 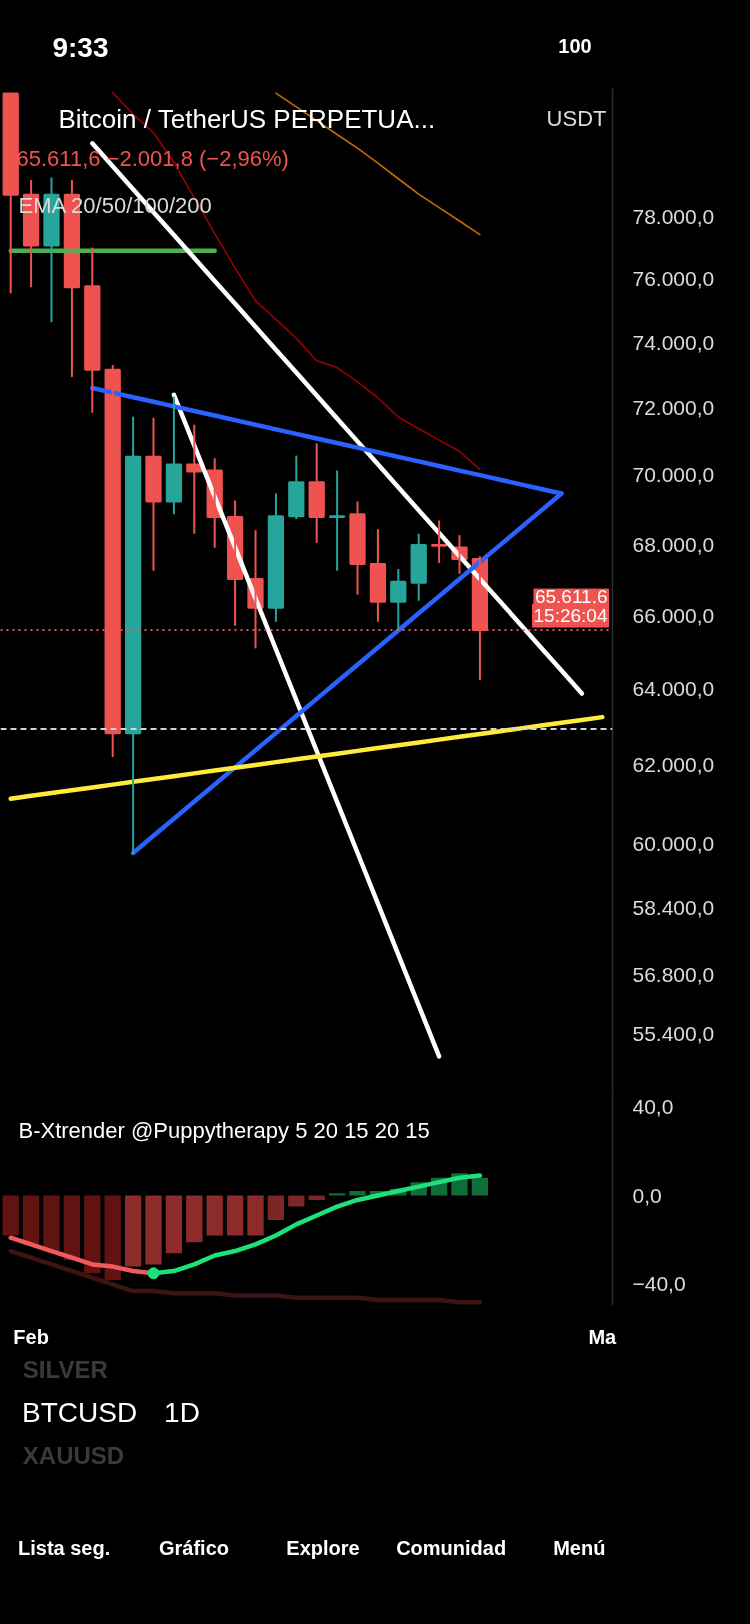 What do you see at coordinates (64, 1547) in the screenshot?
I see `text: Lista seg.` at bounding box center [64, 1547].